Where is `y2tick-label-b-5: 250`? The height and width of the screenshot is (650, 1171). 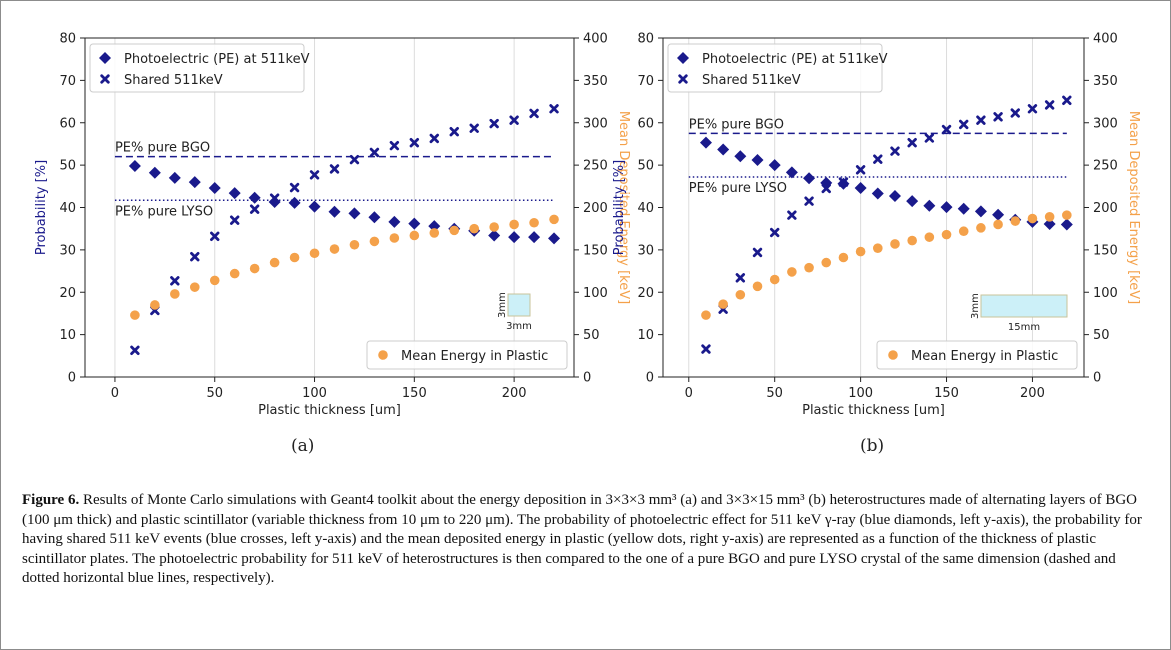 y2tick-label-b-5: 250 is located at coordinates (1105, 166).